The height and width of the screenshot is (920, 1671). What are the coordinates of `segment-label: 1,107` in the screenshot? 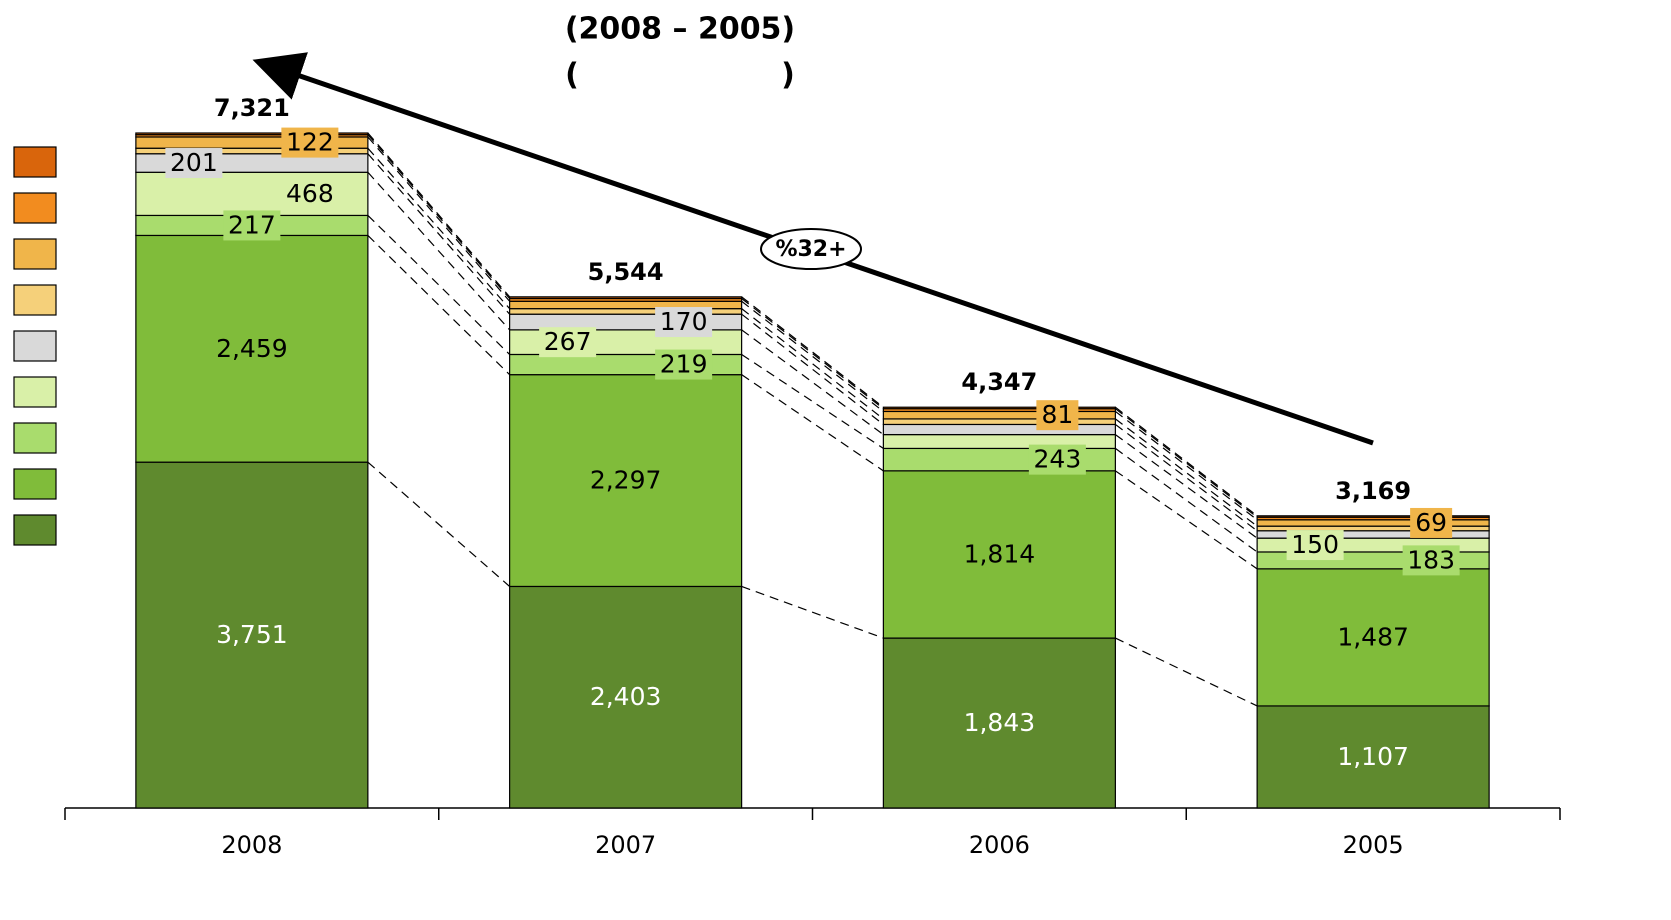 It's located at (1373, 756).